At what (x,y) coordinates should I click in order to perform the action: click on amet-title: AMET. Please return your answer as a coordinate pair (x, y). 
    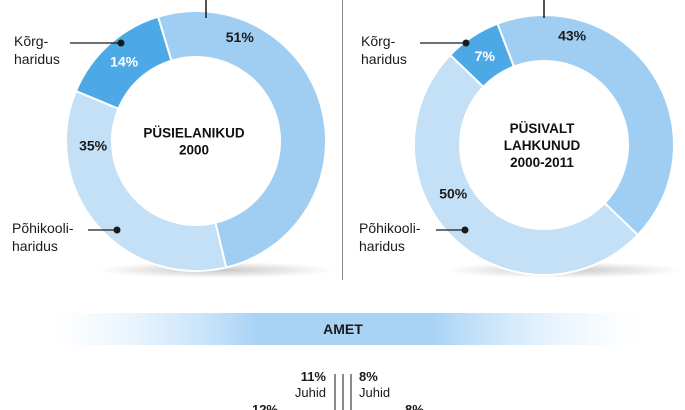
    Looking at the image, I should click on (343, 329).